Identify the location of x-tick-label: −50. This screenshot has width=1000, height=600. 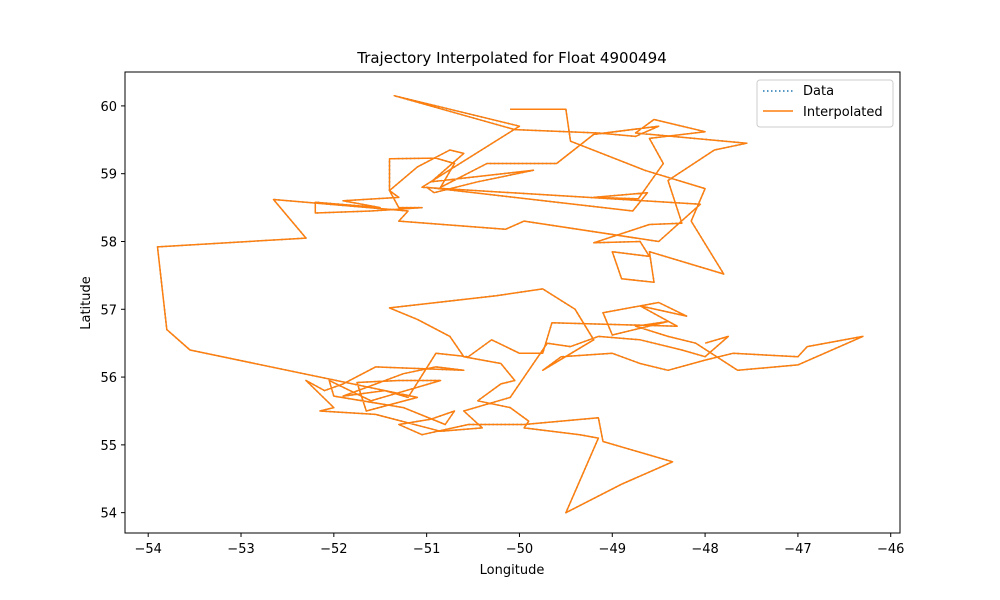
(519, 549).